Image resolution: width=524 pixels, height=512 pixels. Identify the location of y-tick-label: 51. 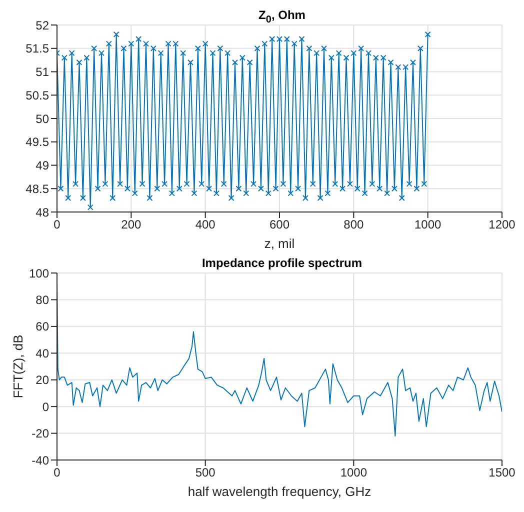
(43, 72).